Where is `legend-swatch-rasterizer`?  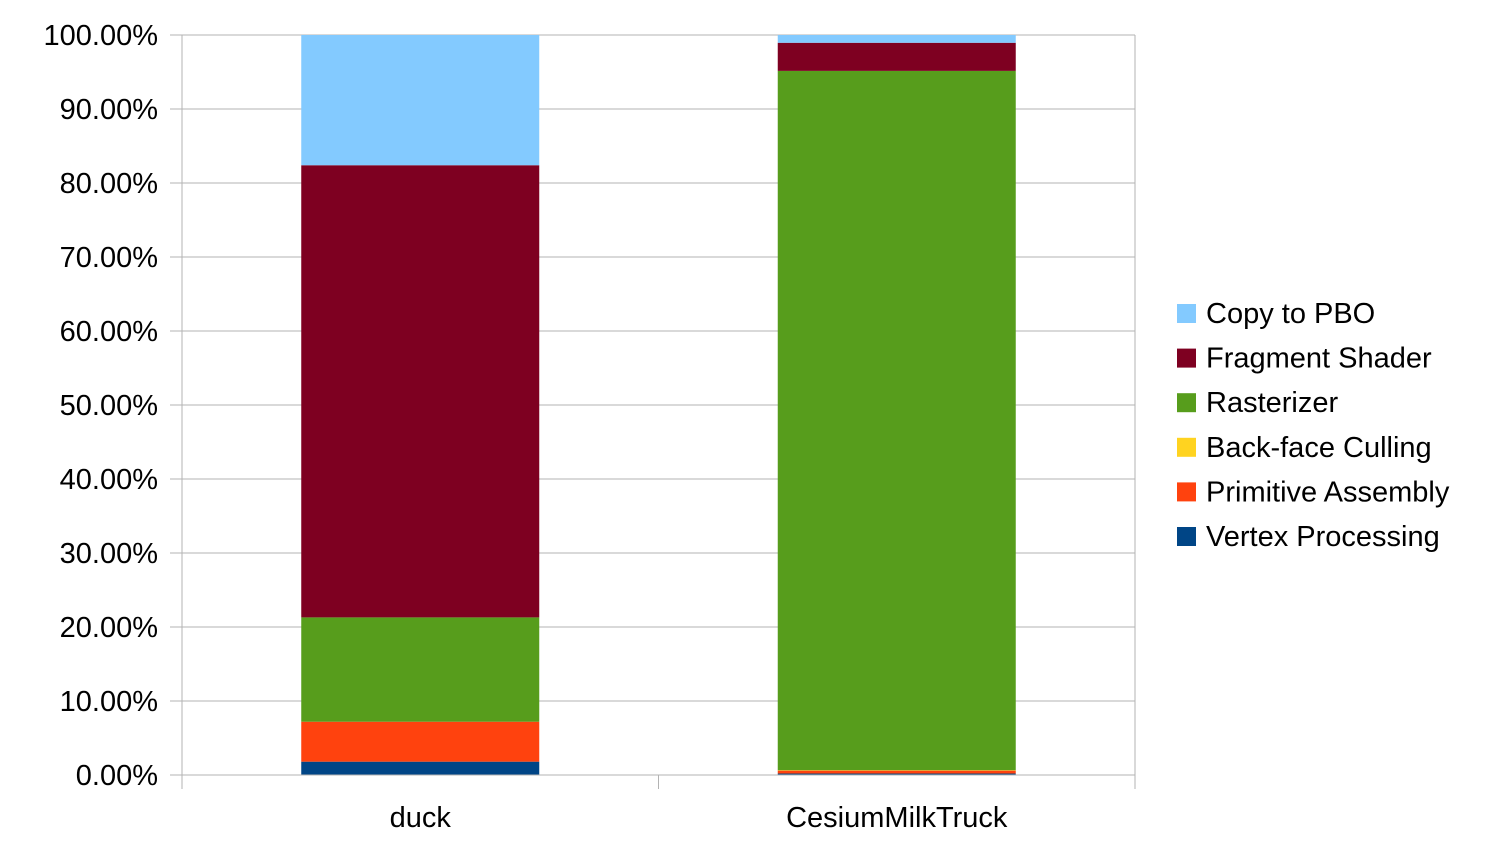 legend-swatch-rasterizer is located at coordinates (1186, 403).